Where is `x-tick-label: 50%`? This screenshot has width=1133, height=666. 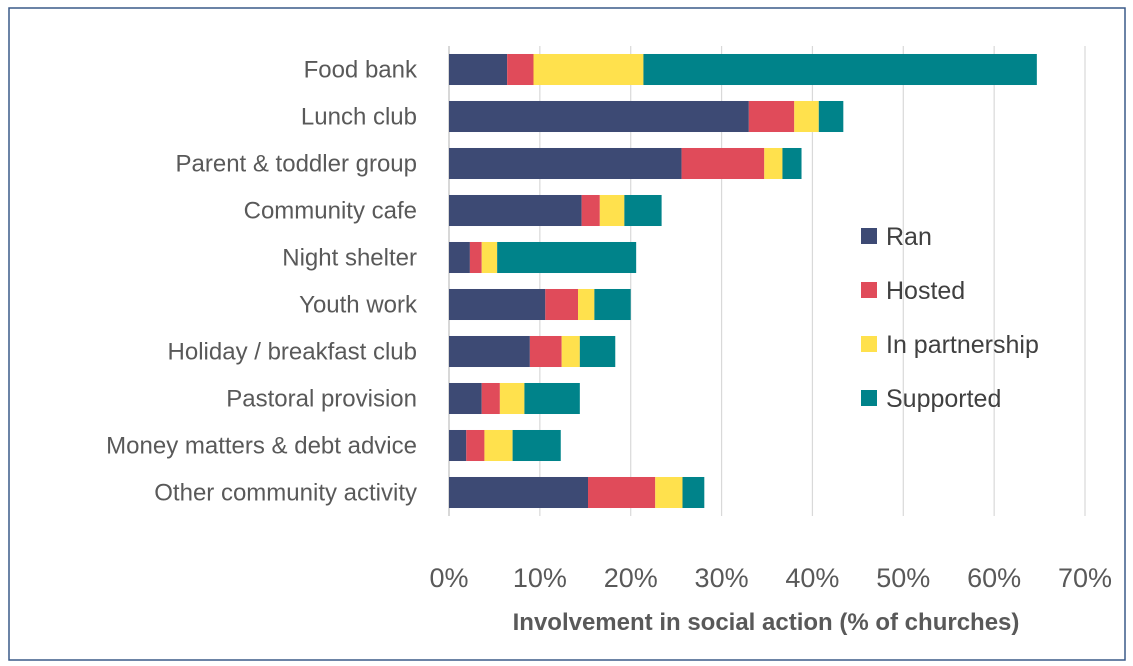
x-tick-label: 50% is located at coordinates (903, 578).